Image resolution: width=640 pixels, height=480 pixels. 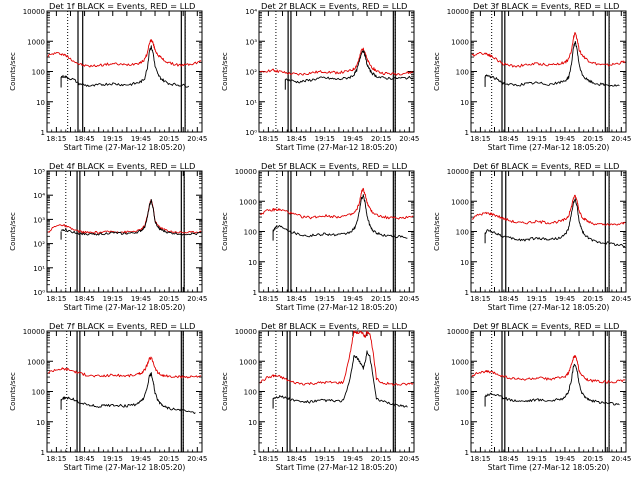 What do you see at coordinates (381, 299) in the screenshot?
I see `panel-middle-center-xtick-label: 20:15` at bounding box center [381, 299].